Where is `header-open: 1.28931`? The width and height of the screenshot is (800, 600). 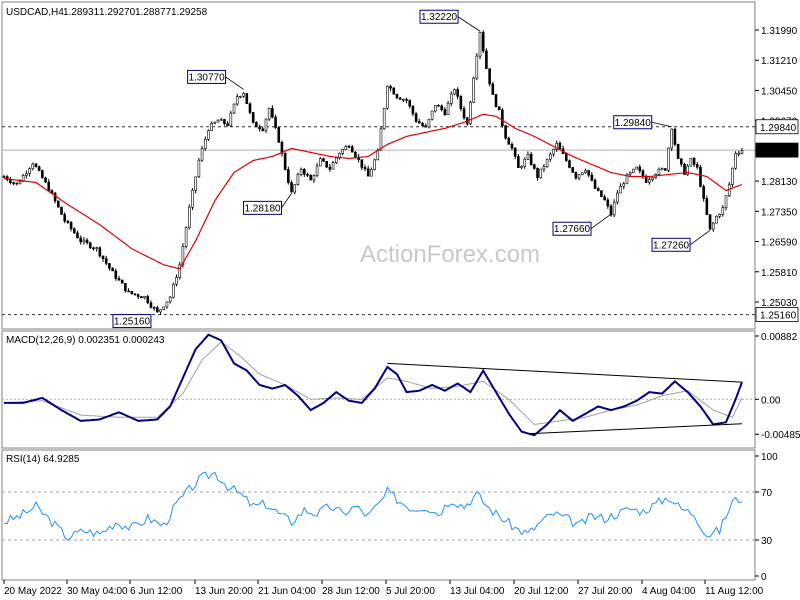
header-open: 1.28931 is located at coordinates (81, 12).